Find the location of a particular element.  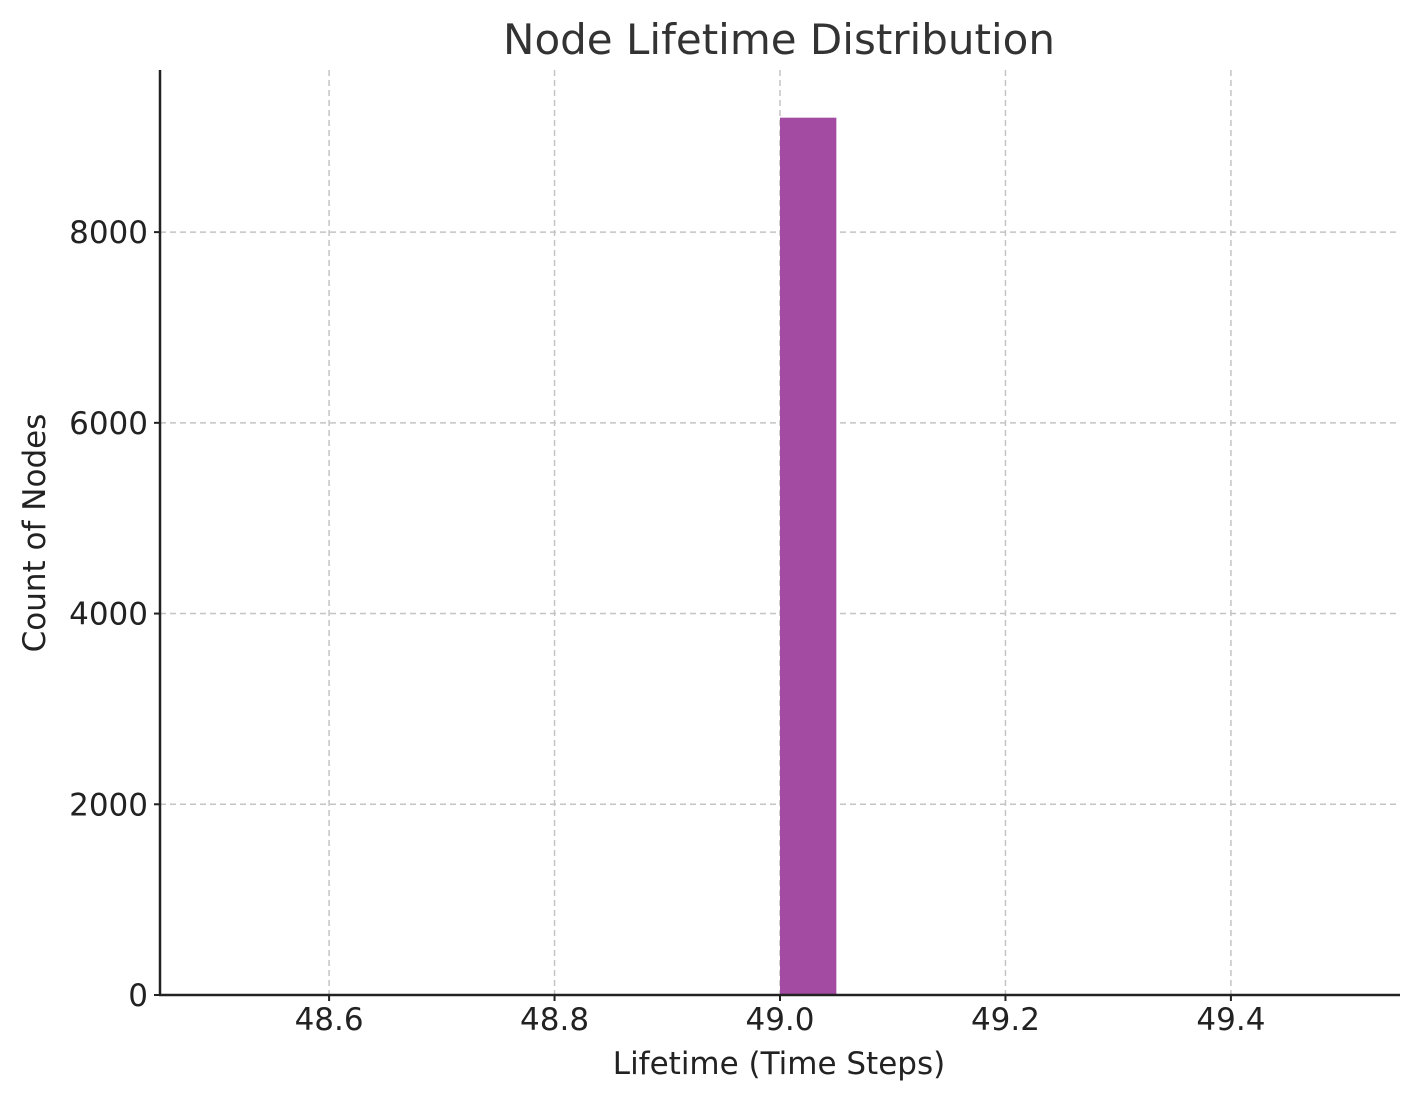

y-tick-label: 2000 is located at coordinates (108, 805).